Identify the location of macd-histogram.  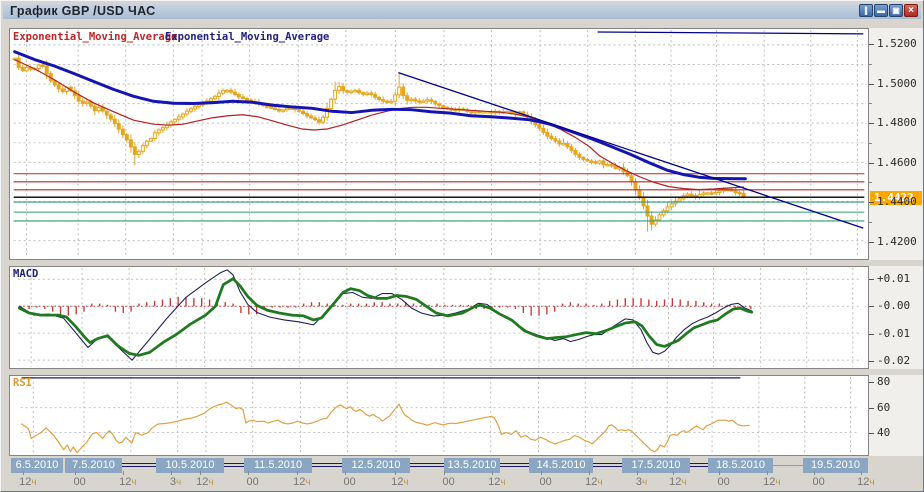
(386, 306).